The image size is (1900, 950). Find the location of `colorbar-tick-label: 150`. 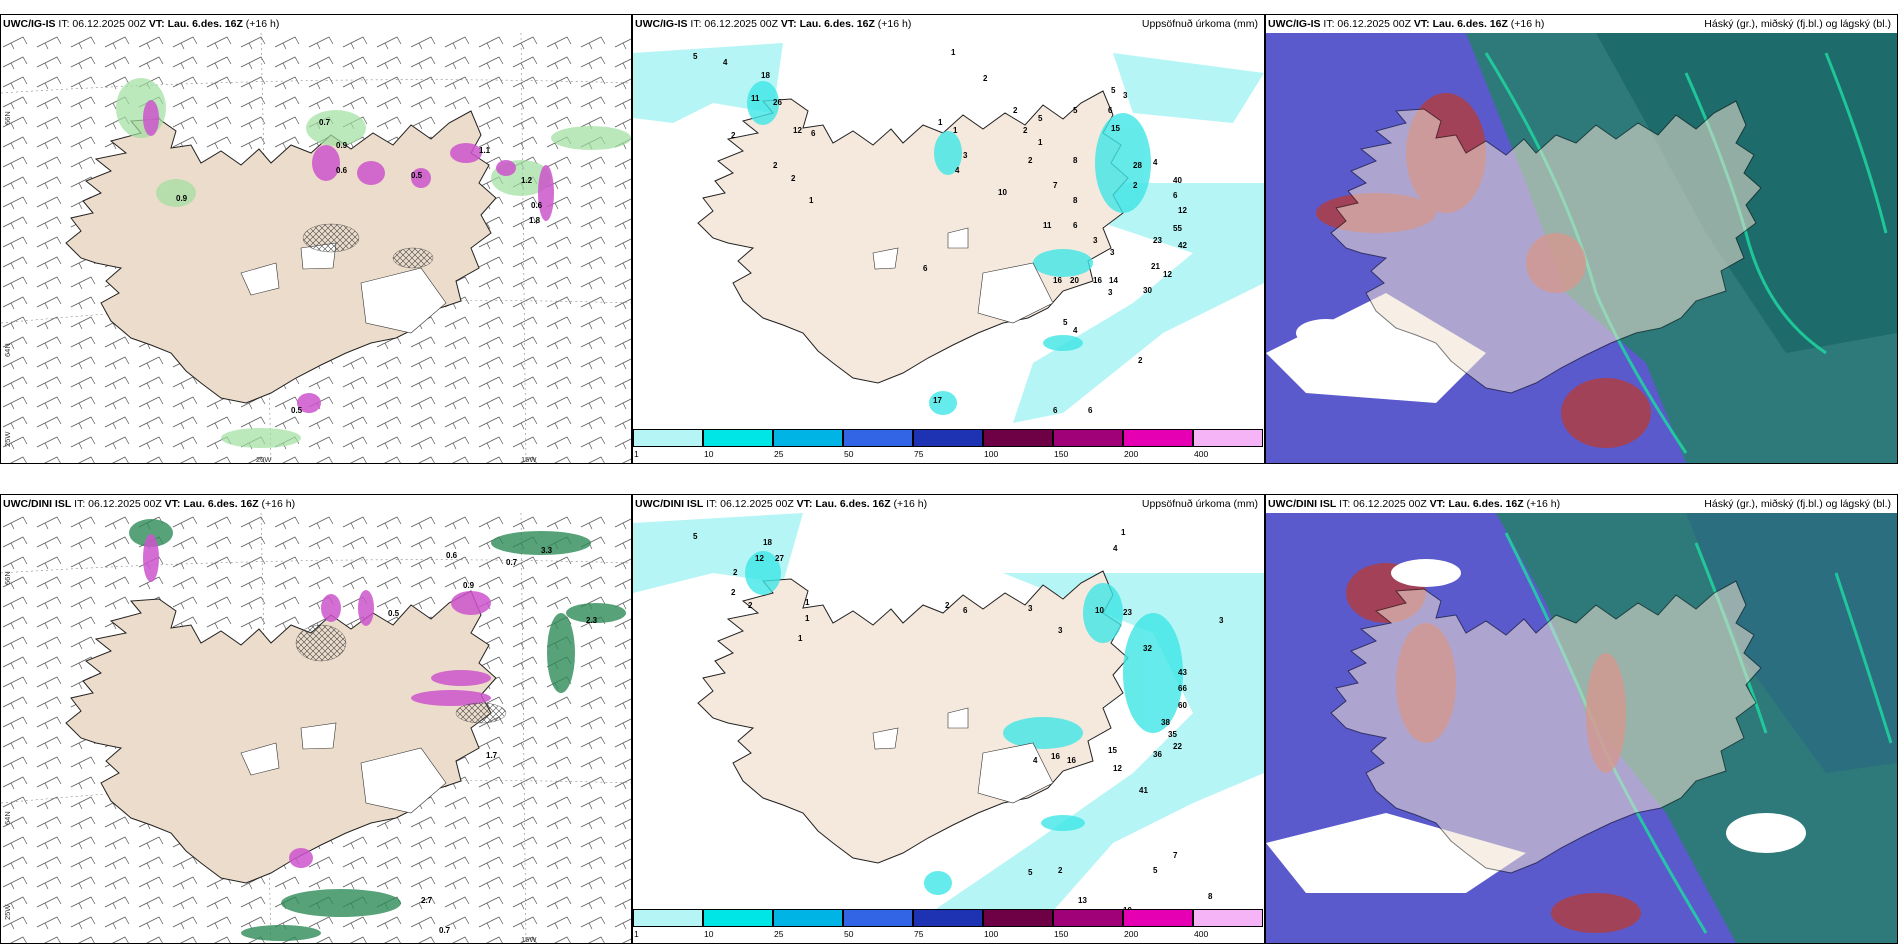

colorbar-tick-label: 150 is located at coordinates (1061, 454).